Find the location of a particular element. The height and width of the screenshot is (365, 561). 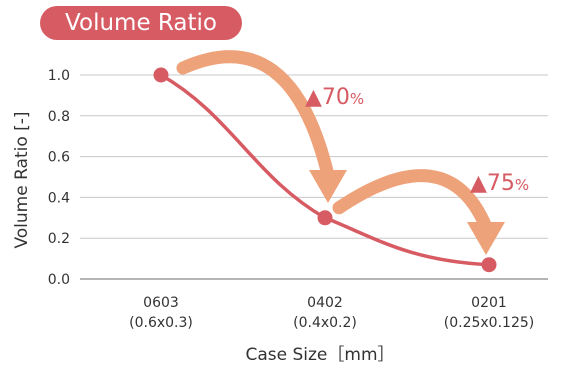

y-tick-label: 0.8 is located at coordinates (59, 117).